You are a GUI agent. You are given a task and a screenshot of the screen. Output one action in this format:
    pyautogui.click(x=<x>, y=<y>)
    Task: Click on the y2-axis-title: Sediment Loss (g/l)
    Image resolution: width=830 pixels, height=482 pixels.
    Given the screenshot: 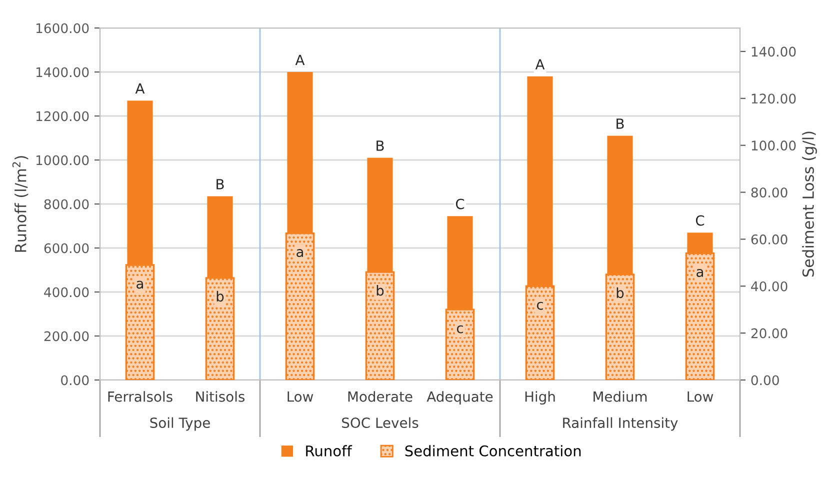 What is the action you would take?
    pyautogui.click(x=809, y=204)
    